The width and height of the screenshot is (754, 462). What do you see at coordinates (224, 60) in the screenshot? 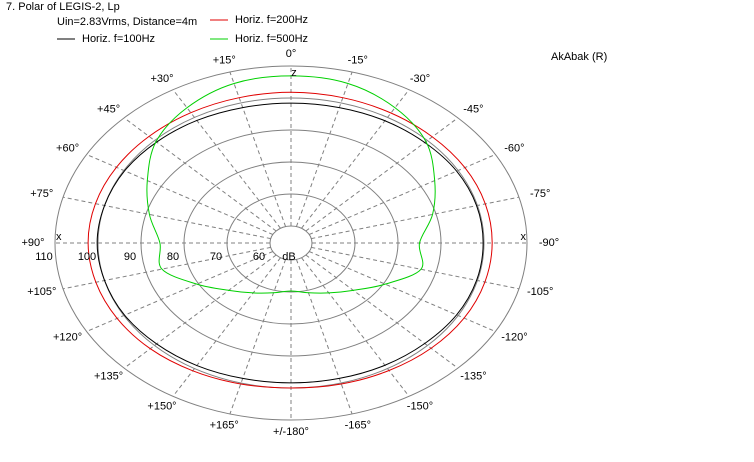
I see `theta-tick-label: +15°` at bounding box center [224, 60].